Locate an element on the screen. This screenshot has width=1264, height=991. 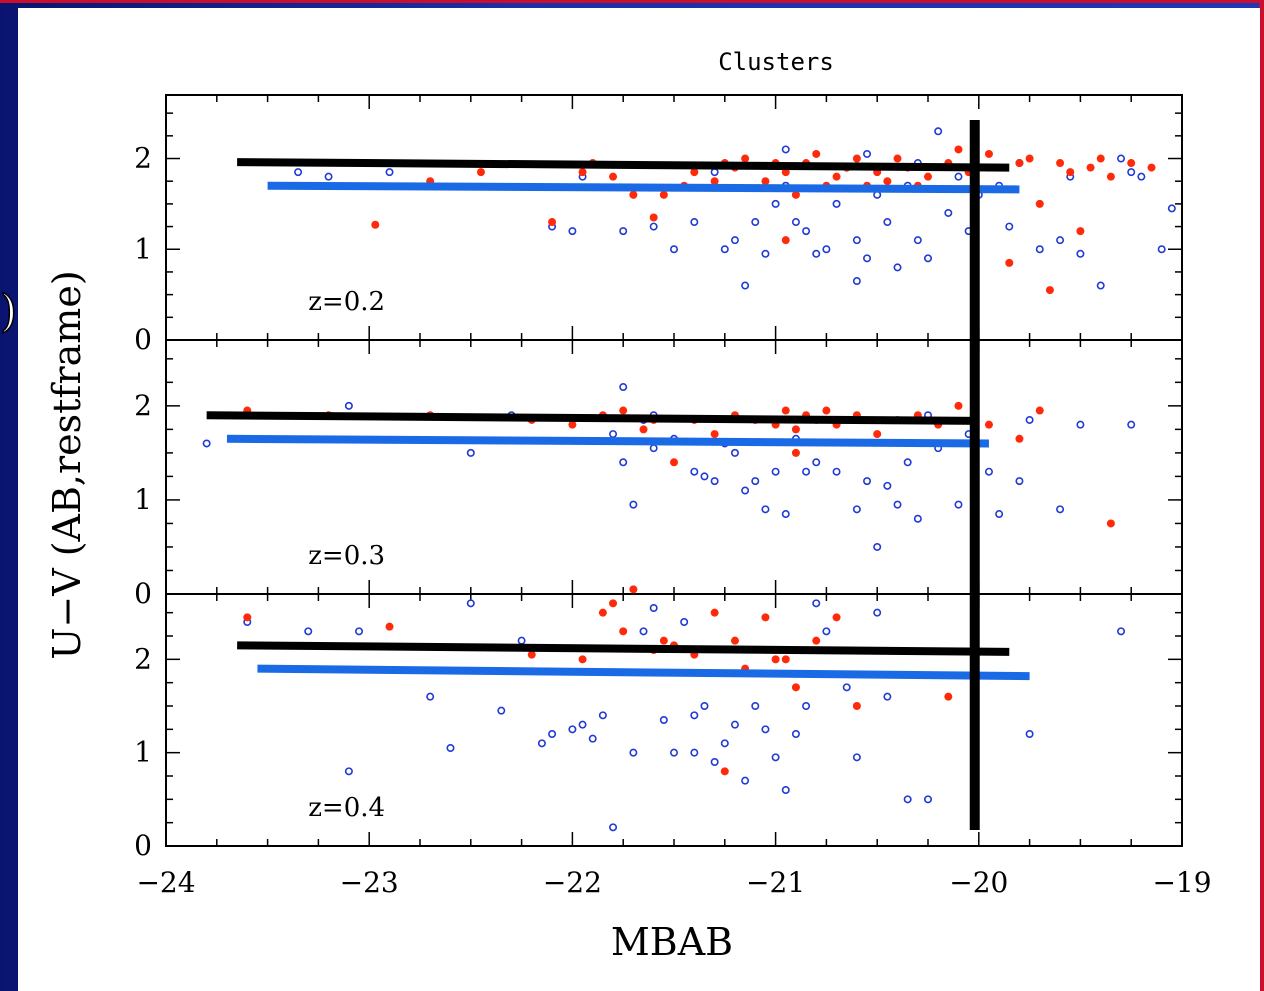
chart-title: Clusters is located at coordinates (776, 62).